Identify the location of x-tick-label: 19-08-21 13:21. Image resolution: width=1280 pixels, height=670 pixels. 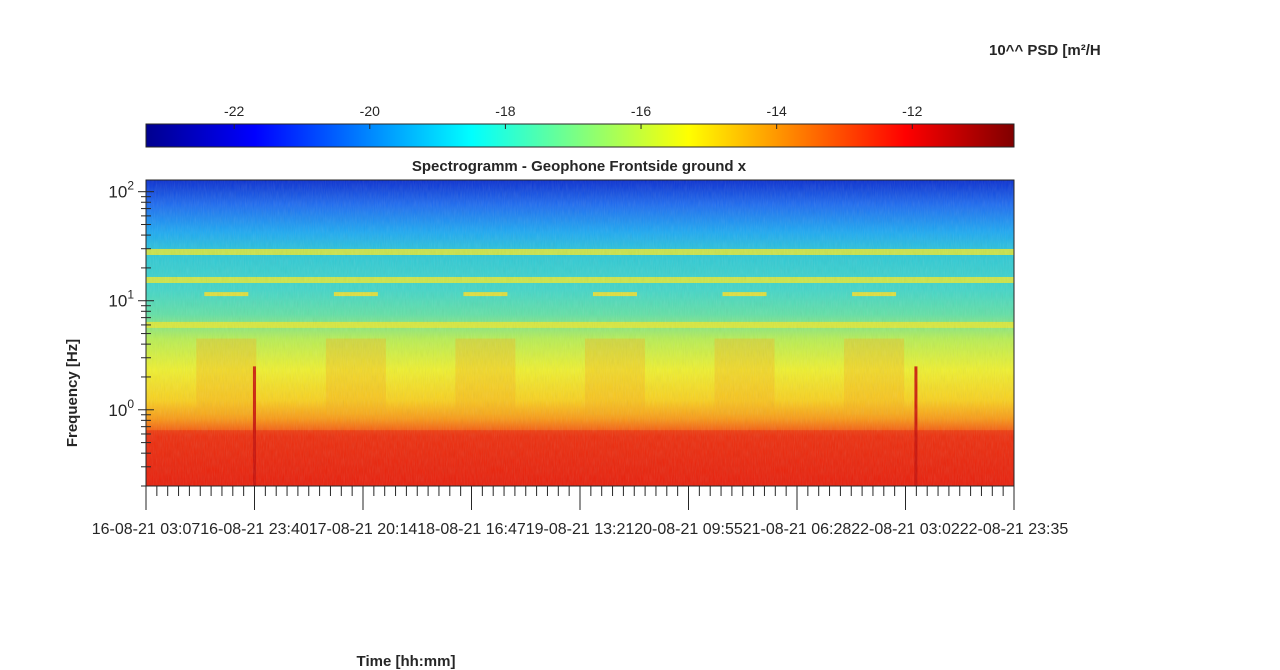
(580, 529).